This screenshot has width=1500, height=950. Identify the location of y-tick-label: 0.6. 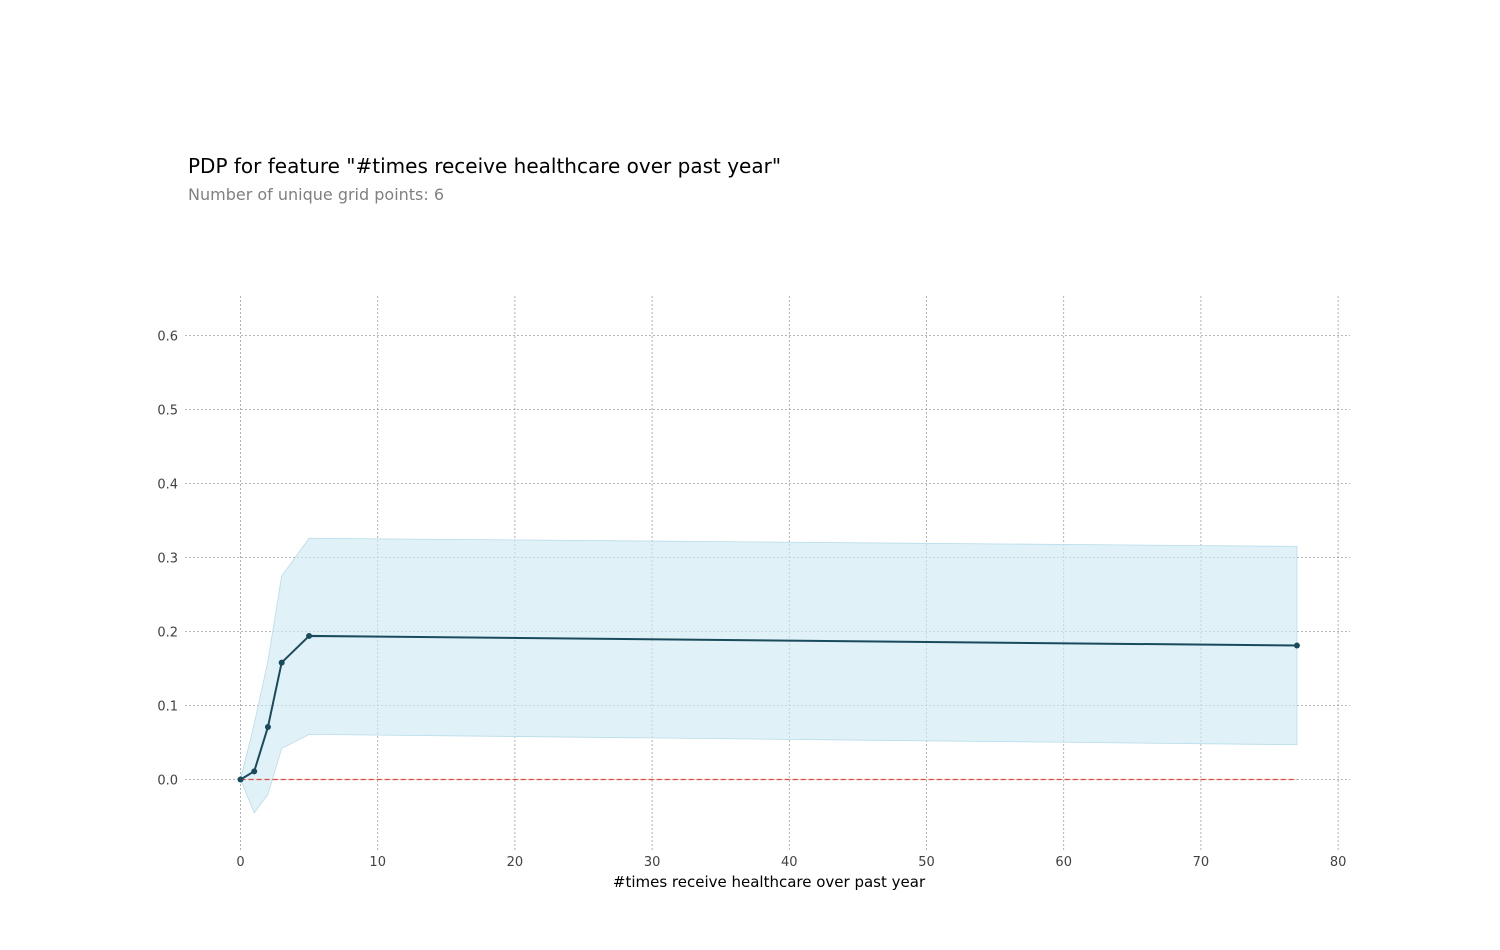
(167, 337).